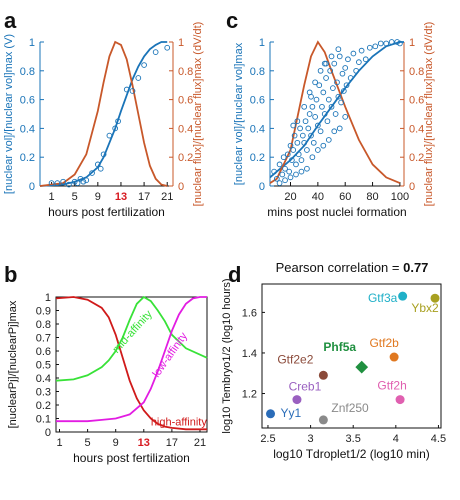  I want to click on y-tick-label-left: 0.4, so click(257, 129).